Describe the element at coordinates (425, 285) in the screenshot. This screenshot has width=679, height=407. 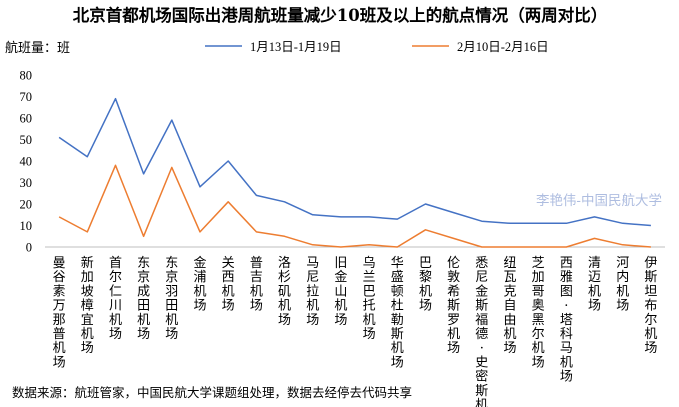
I see `x-category-label: 巴黎机场` at that location.